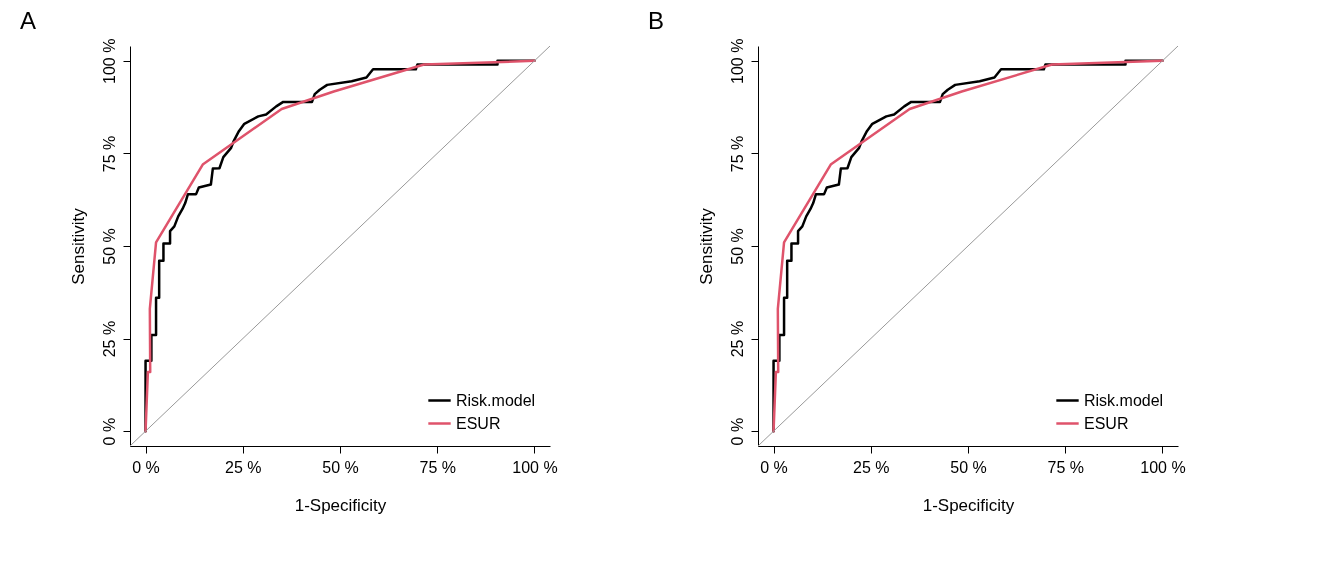 The image size is (1337, 584). Describe the element at coordinates (28, 21) in the screenshot. I see `chart-title: A` at that location.